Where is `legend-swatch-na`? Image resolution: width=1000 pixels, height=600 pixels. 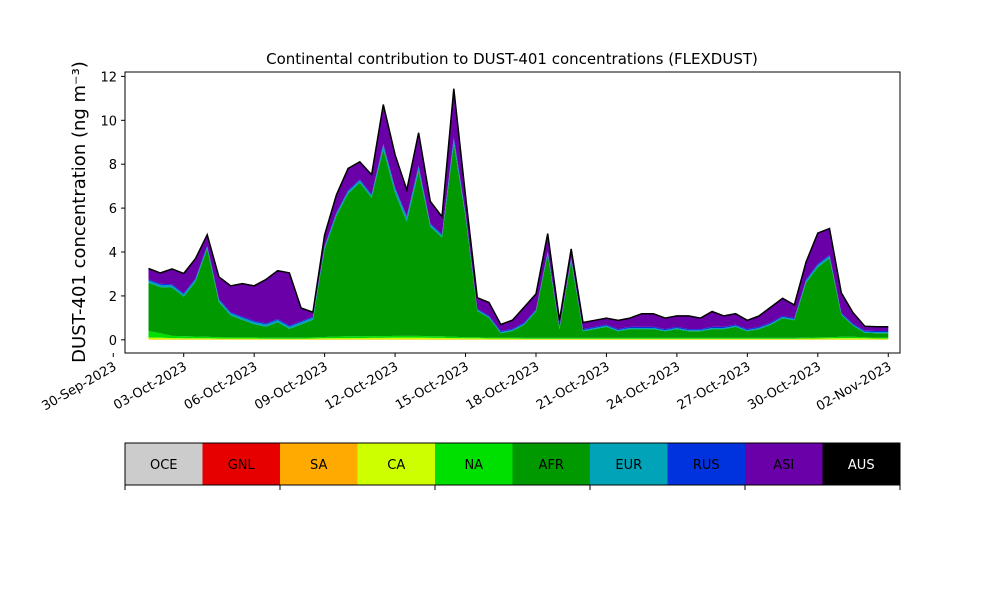
legend-swatch-na is located at coordinates (474, 464).